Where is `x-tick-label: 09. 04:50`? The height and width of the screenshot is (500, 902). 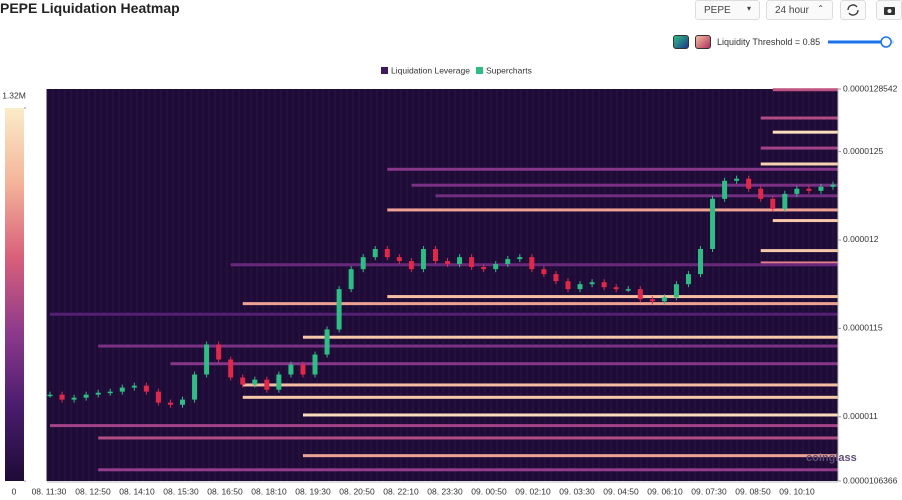
x-tick-label: 09. 04:50 is located at coordinates (621, 491).